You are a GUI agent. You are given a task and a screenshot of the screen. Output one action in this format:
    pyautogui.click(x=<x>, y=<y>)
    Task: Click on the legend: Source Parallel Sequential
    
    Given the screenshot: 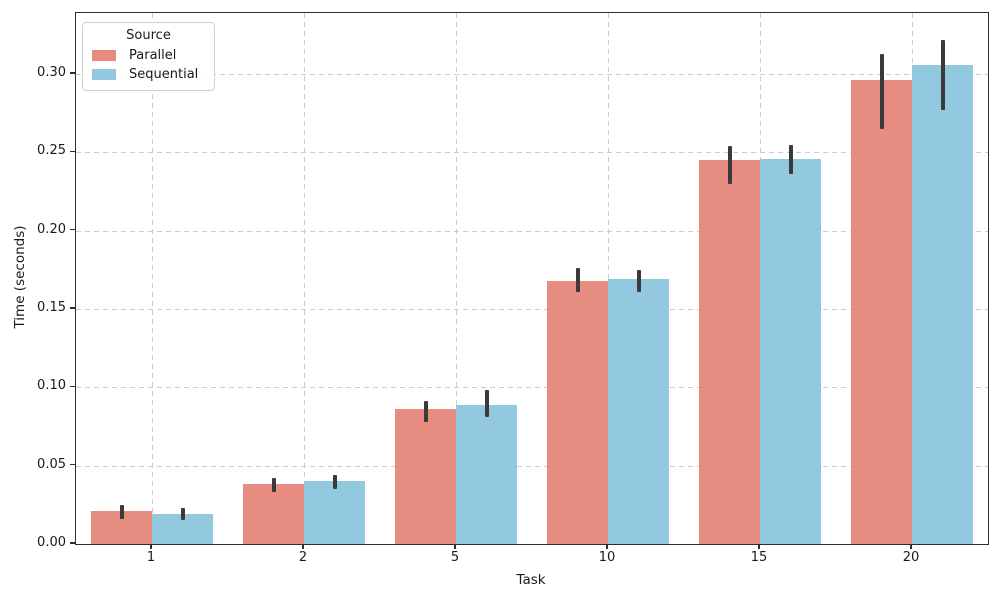 What is the action you would take?
    pyautogui.click(x=148, y=56)
    